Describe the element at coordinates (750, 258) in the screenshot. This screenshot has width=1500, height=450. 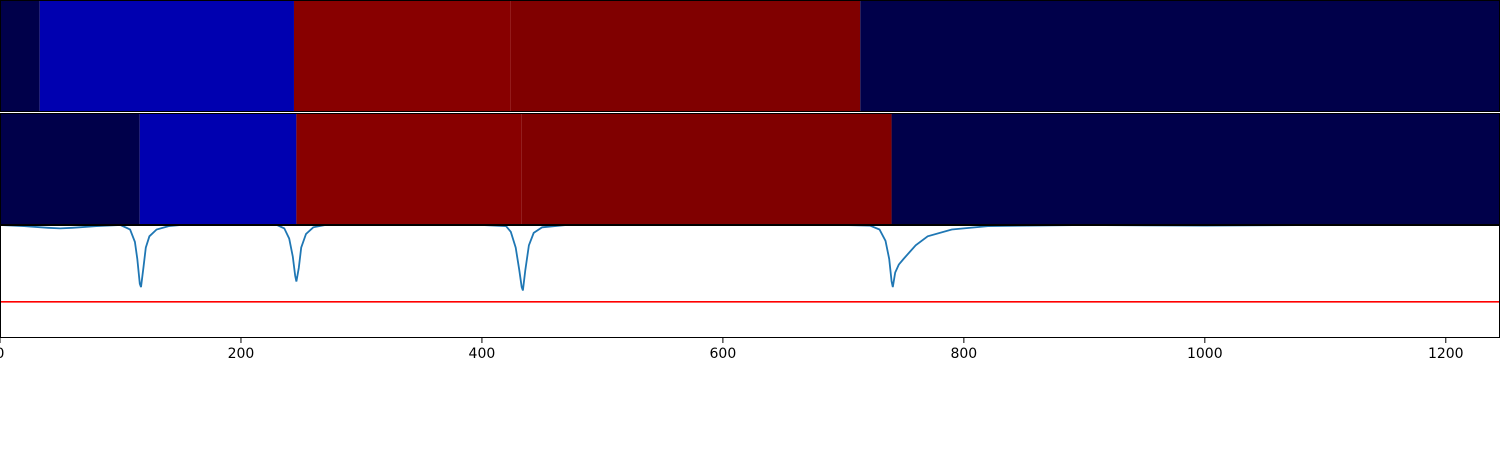
I see `series-line-blue` at that location.